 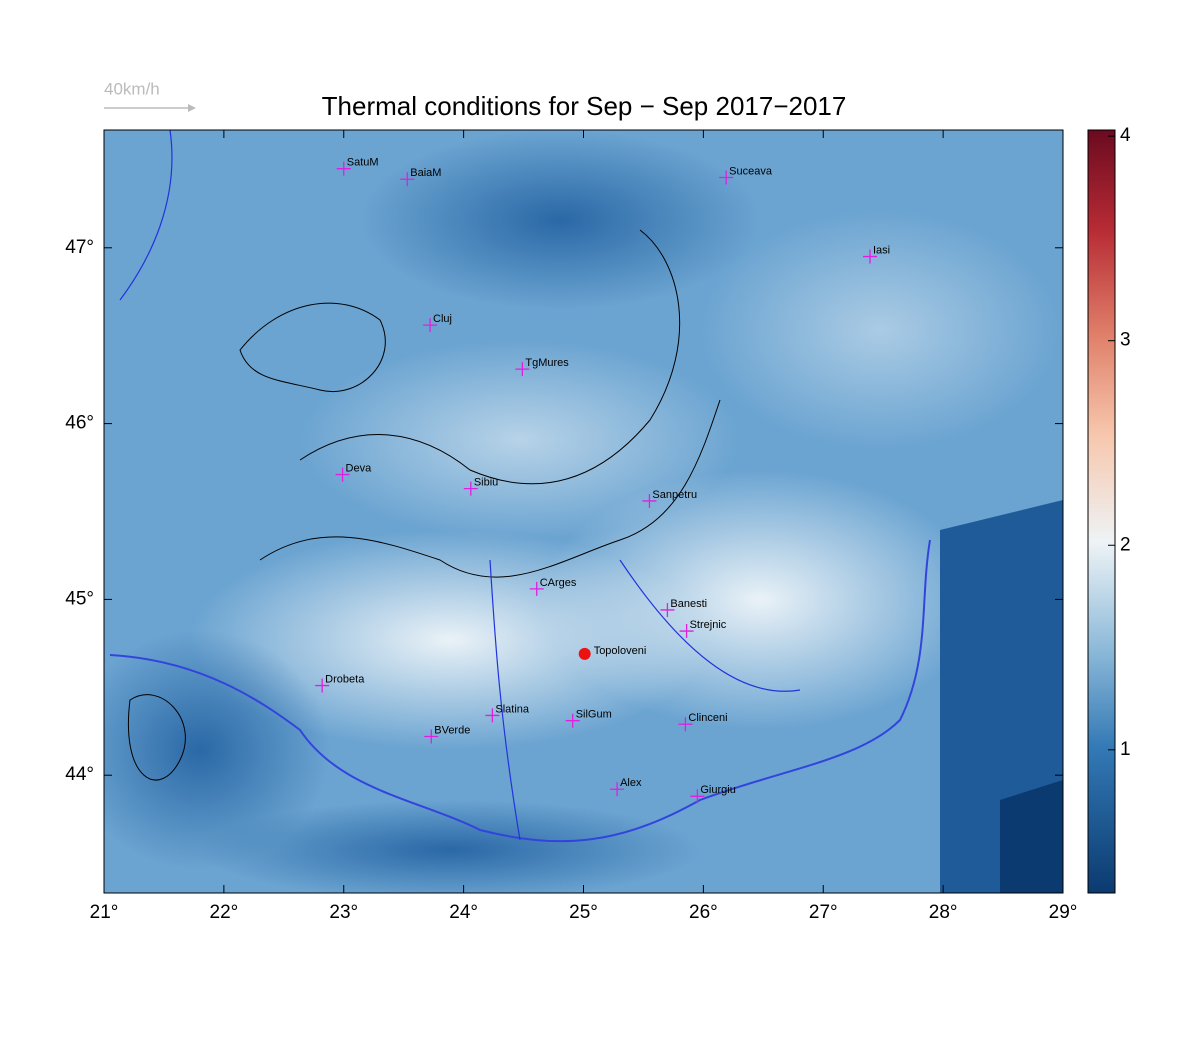 I want to click on city-label: TgMures, so click(x=547, y=363).